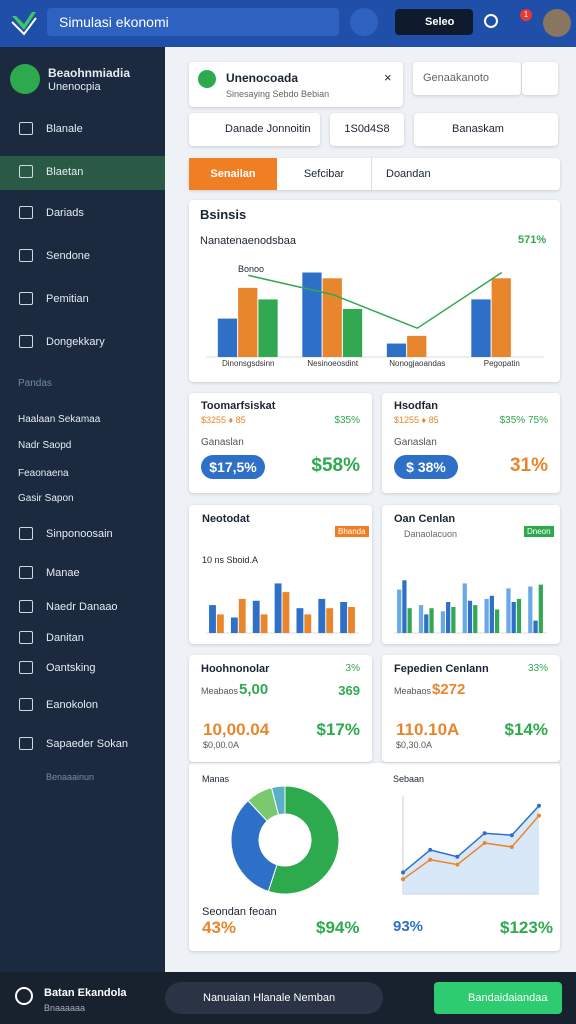  Describe the element at coordinates (219, 927) in the screenshot. I see `value: 43%` at that location.